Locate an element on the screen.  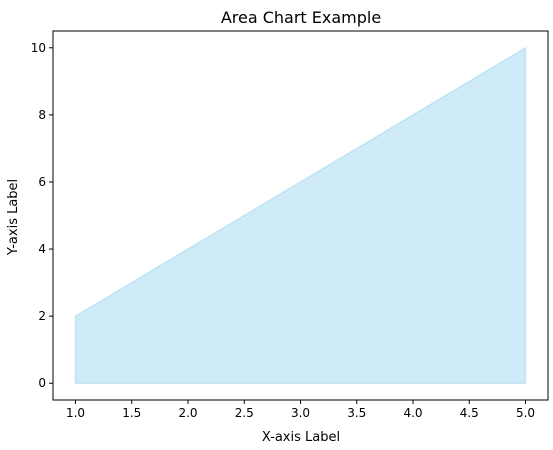
x-tick-label: 5.0 is located at coordinates (525, 413).